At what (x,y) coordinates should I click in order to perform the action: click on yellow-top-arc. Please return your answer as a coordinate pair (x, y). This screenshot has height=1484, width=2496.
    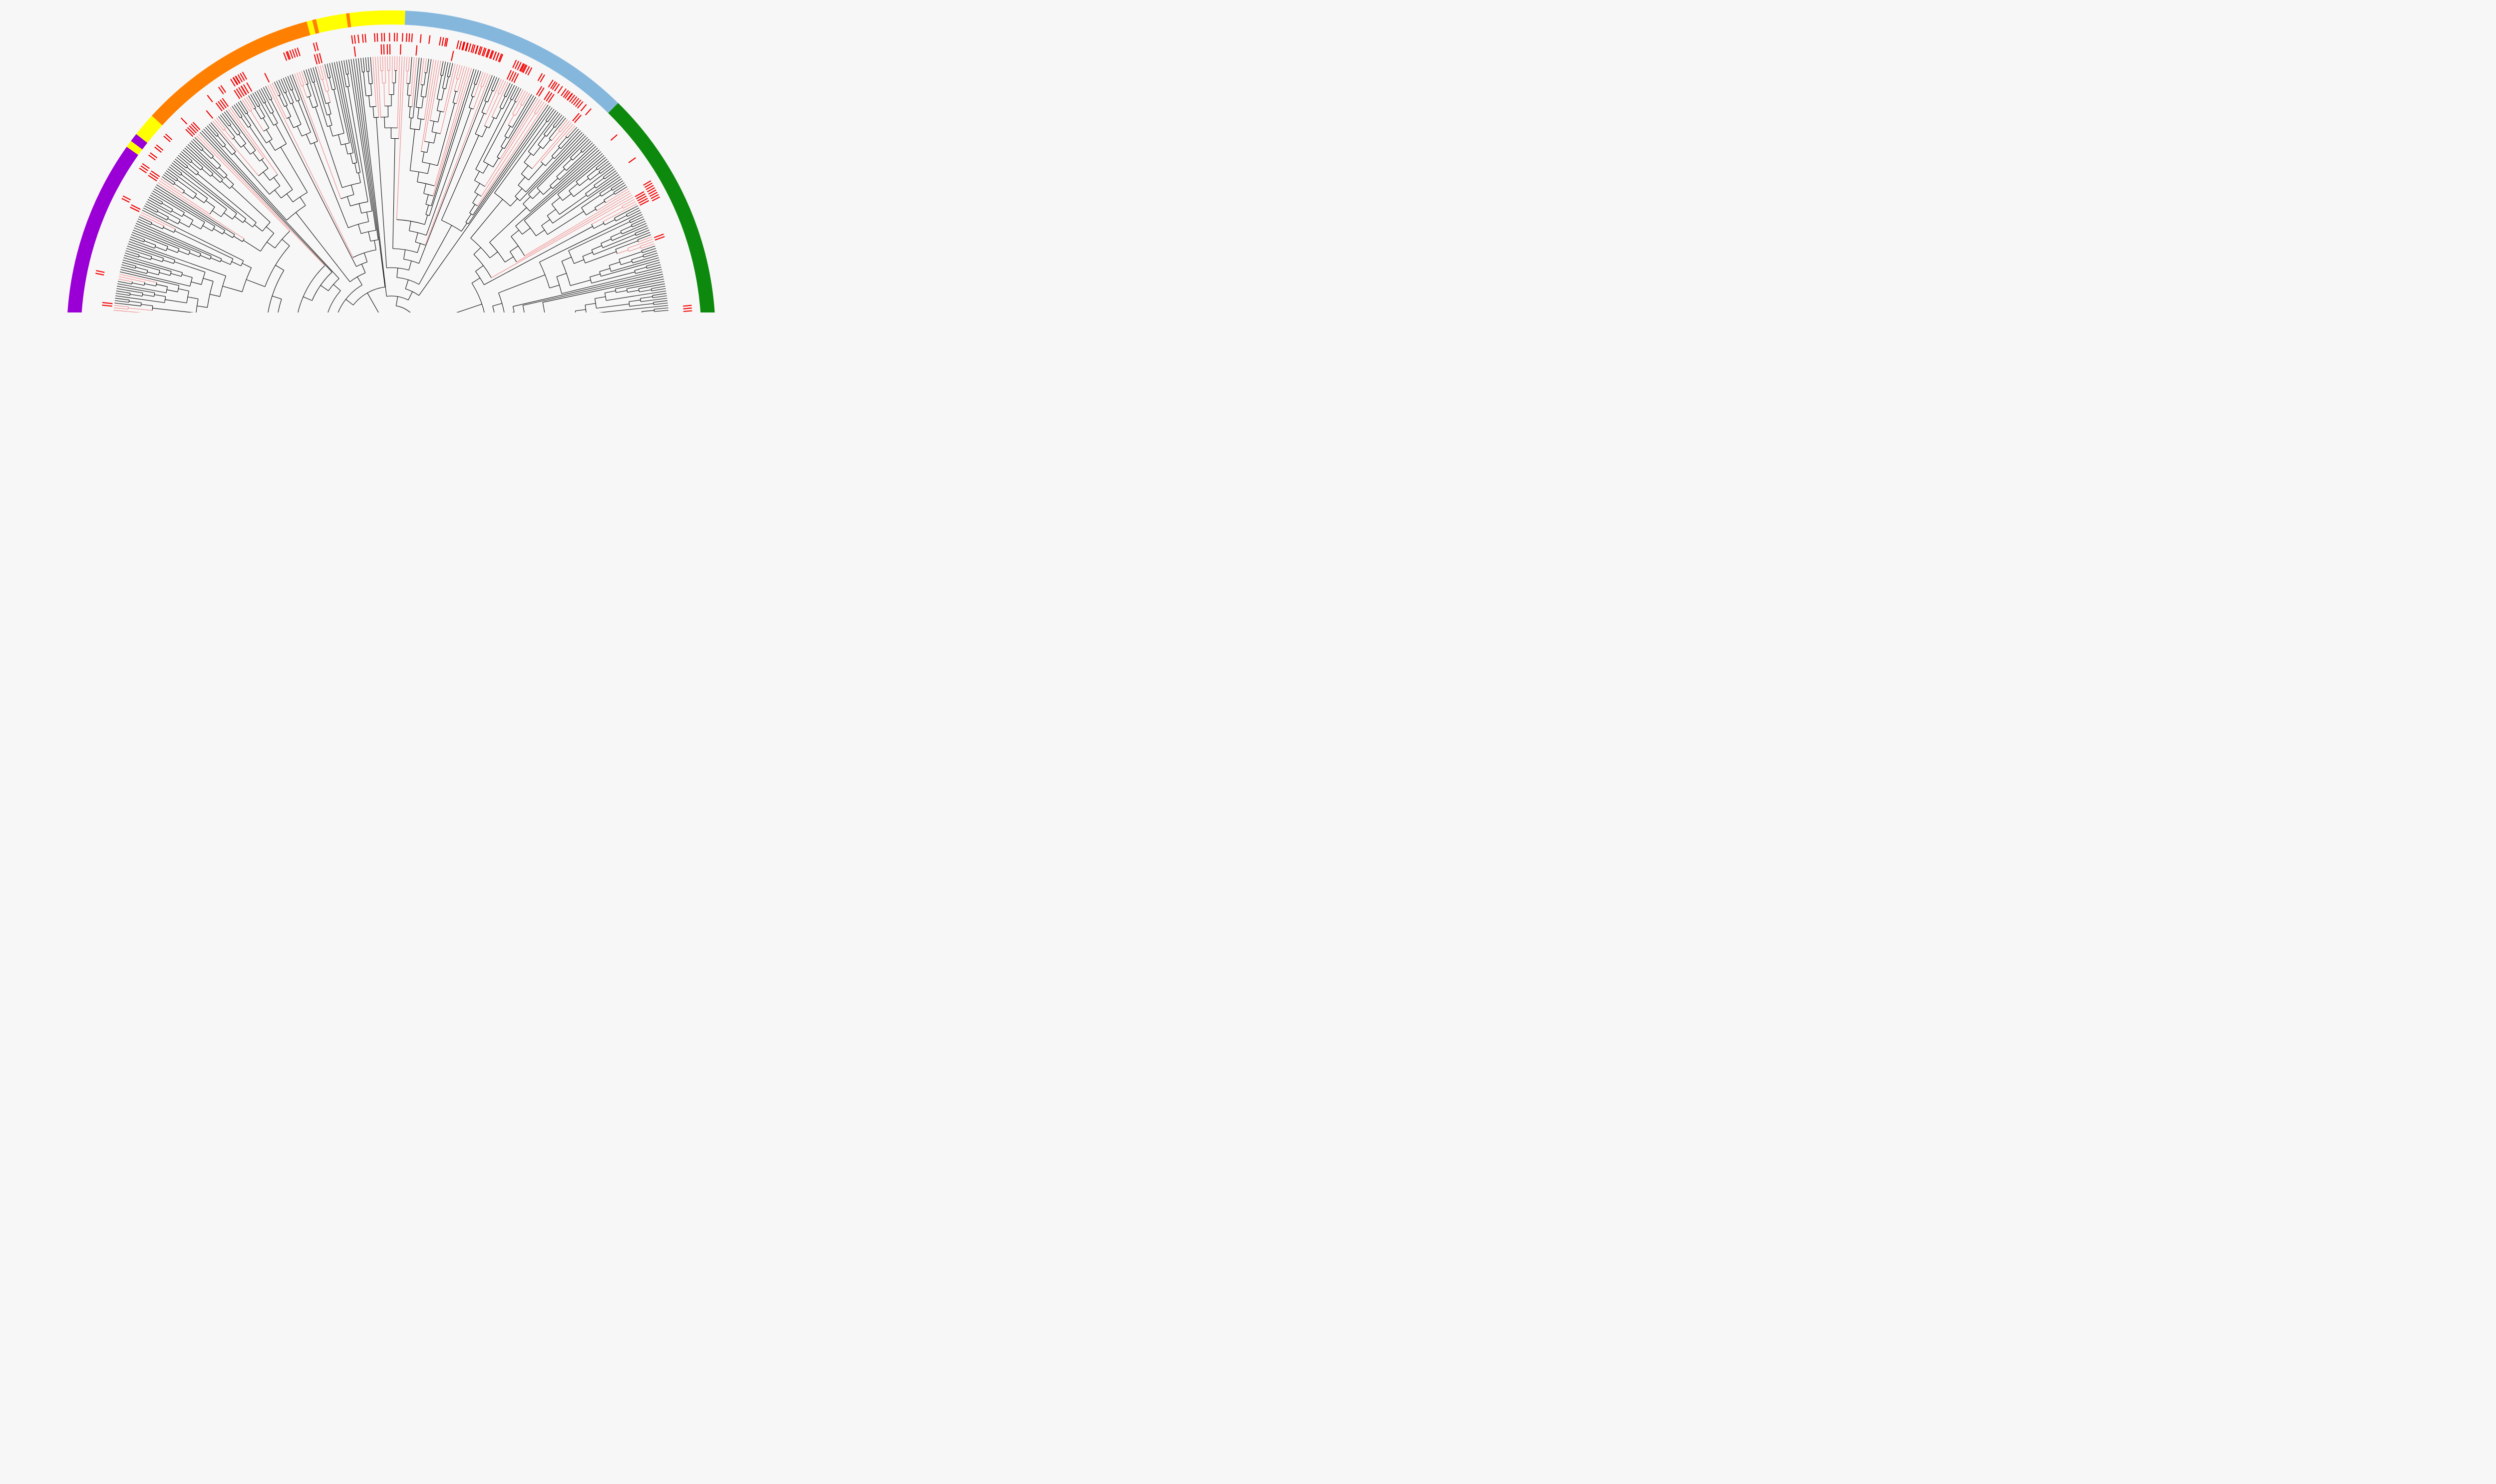
    Looking at the image, I should click on (377, 19).